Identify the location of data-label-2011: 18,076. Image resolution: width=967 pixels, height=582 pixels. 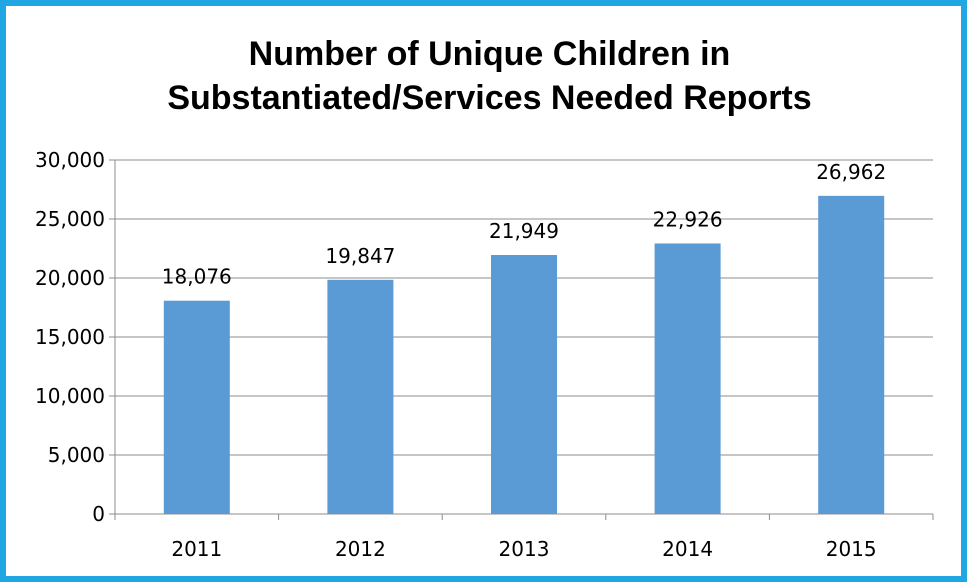
(197, 277).